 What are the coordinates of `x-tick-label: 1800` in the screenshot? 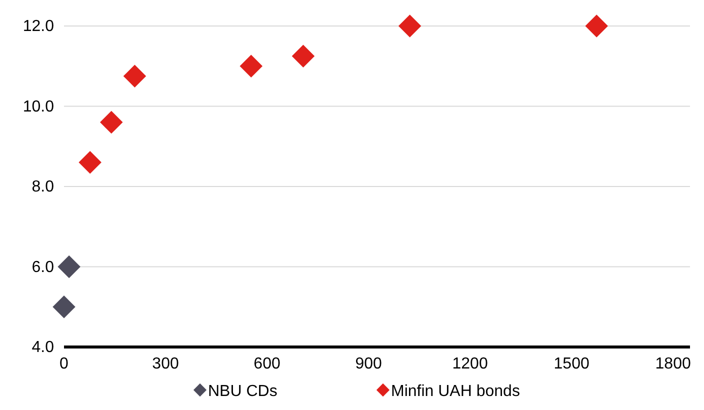 It's located at (673, 363).